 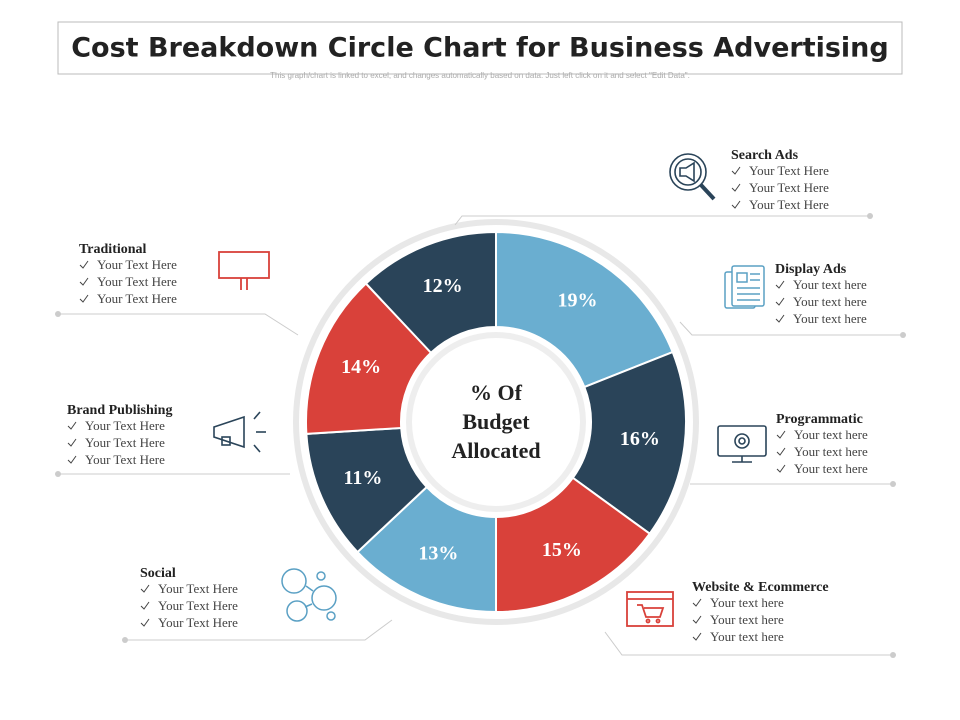 What do you see at coordinates (239, 432) in the screenshot?
I see `icon-megaphone` at bounding box center [239, 432].